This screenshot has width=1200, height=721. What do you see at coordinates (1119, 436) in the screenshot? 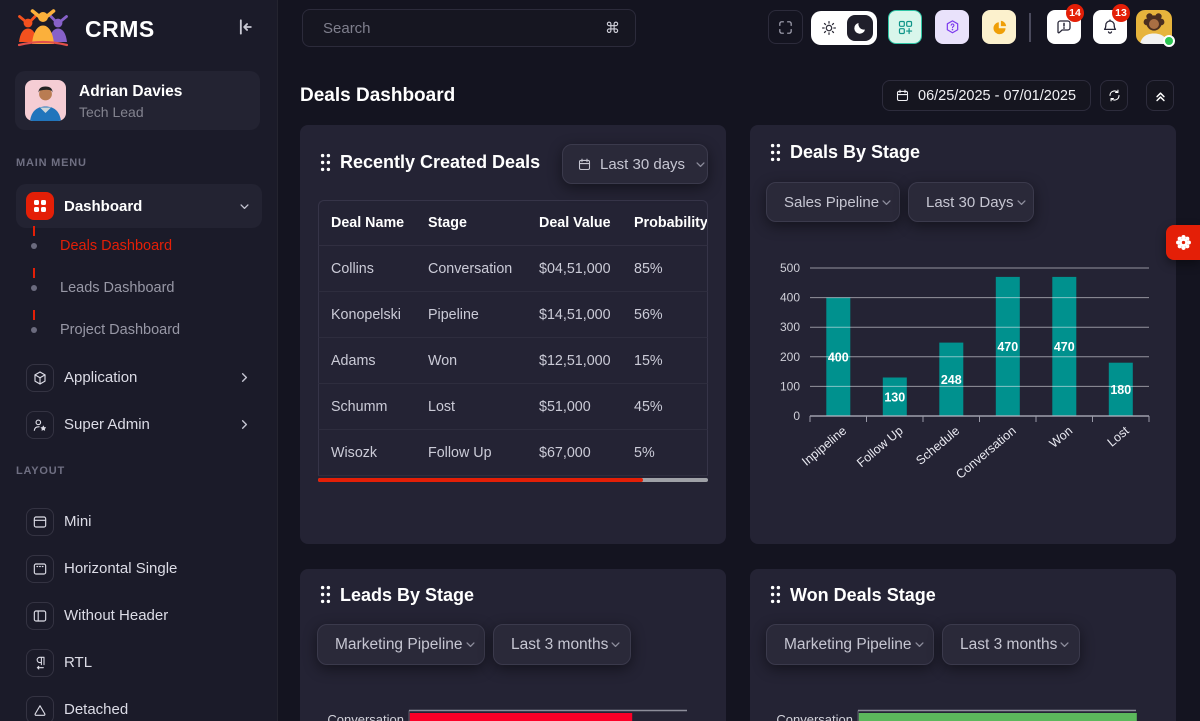
I see `svg-text: Lost` at bounding box center [1119, 436].